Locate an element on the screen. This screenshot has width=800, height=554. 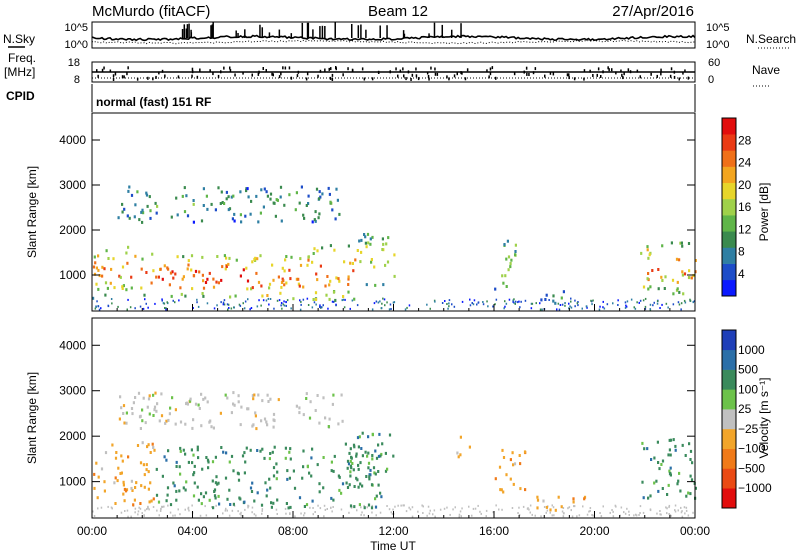
freq-label-1: Freq. is located at coordinates (22, 58).